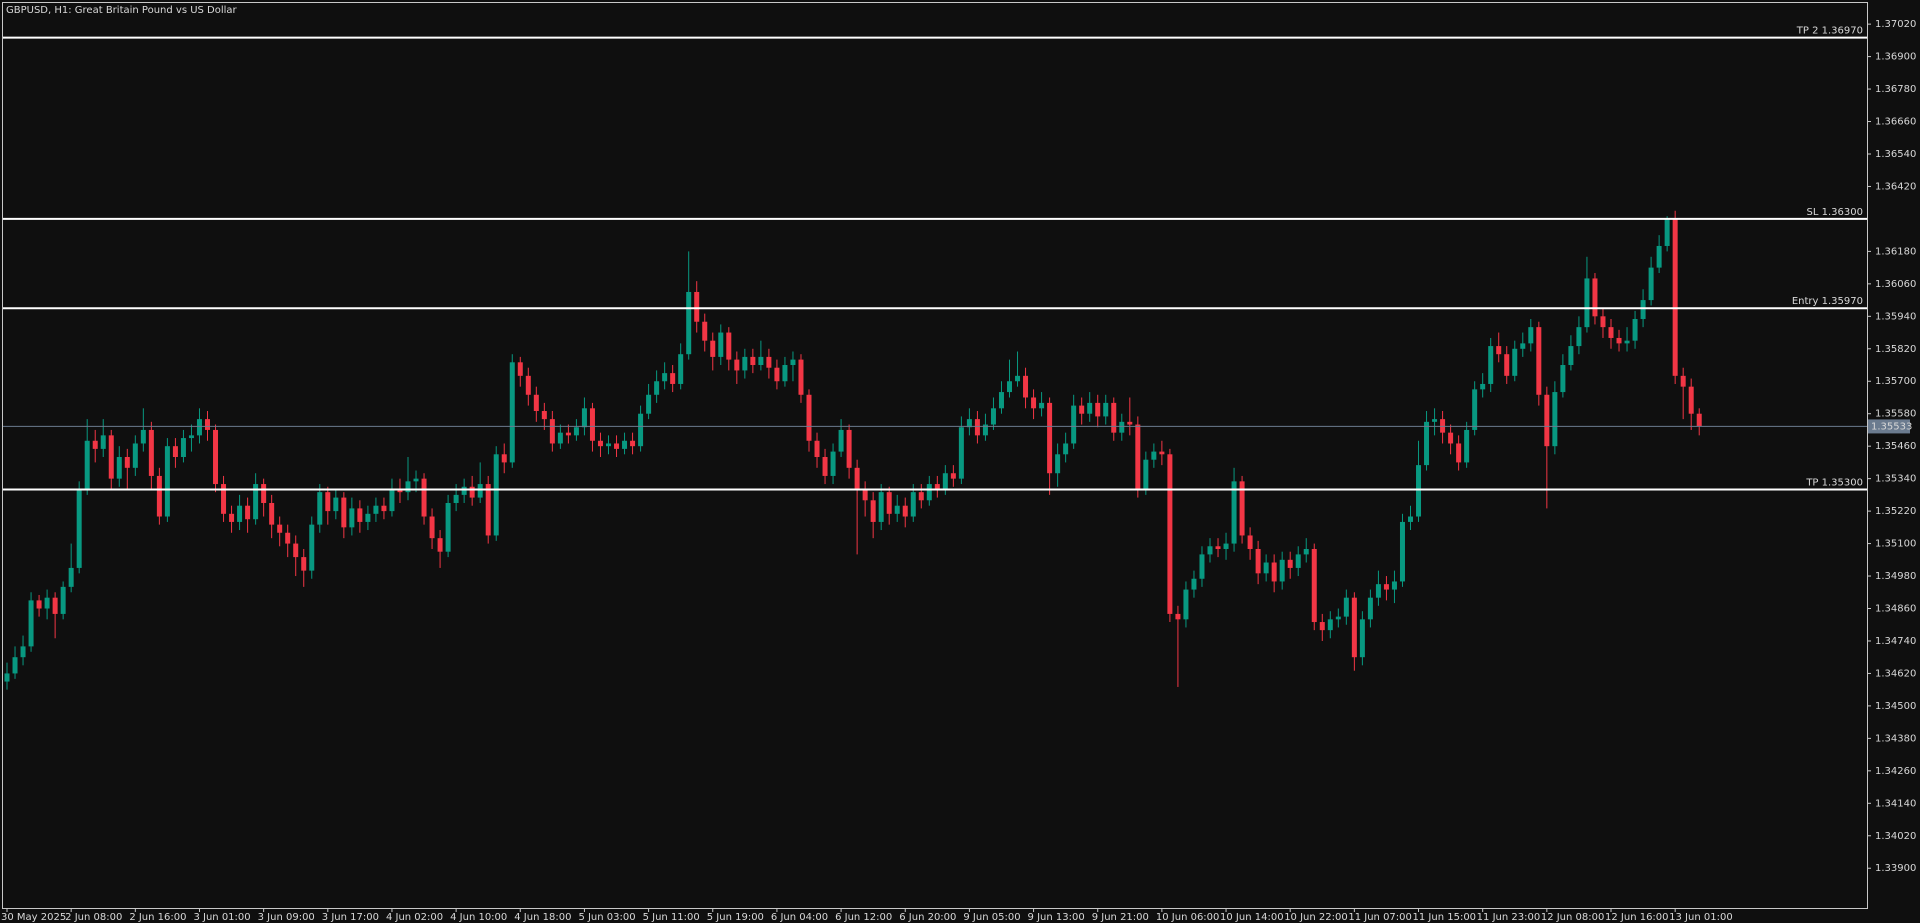 The height and width of the screenshot is (923, 1920). Describe the element at coordinates (1895, 122) in the screenshot. I see `y-tick-label: 1.36660` at that location.